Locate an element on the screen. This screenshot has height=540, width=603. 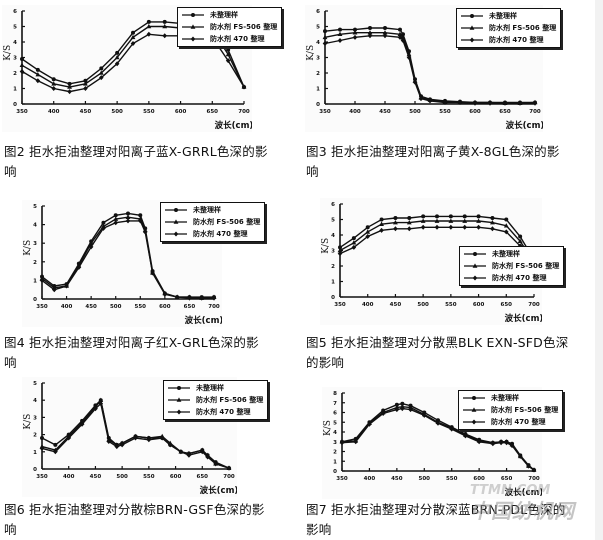
caption-fig2: 图2 拒水拒油整理对阳离子蓝X-GRRL色深的影 响 is located at coordinates (150, 162).